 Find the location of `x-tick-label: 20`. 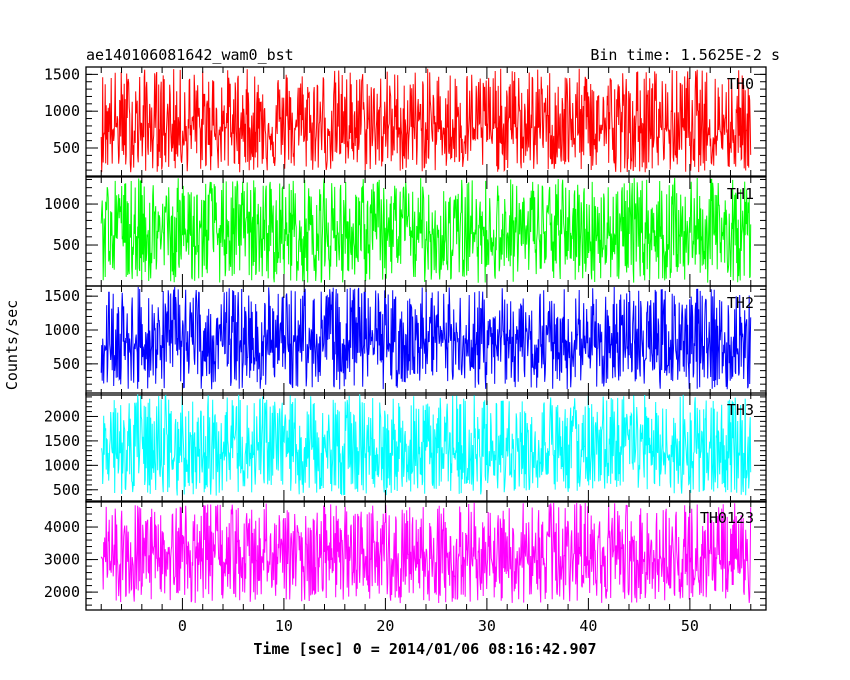

x-tick-label: 20 is located at coordinates (385, 626).